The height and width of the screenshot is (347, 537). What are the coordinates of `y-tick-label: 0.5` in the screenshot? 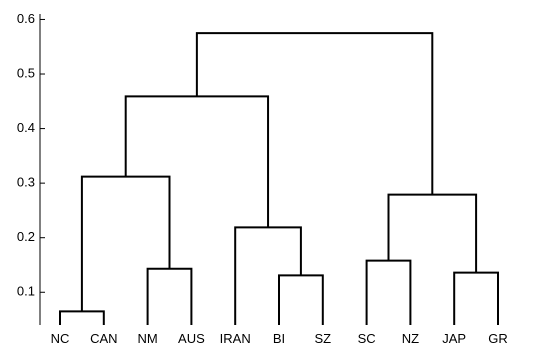 It's located at (26, 72).